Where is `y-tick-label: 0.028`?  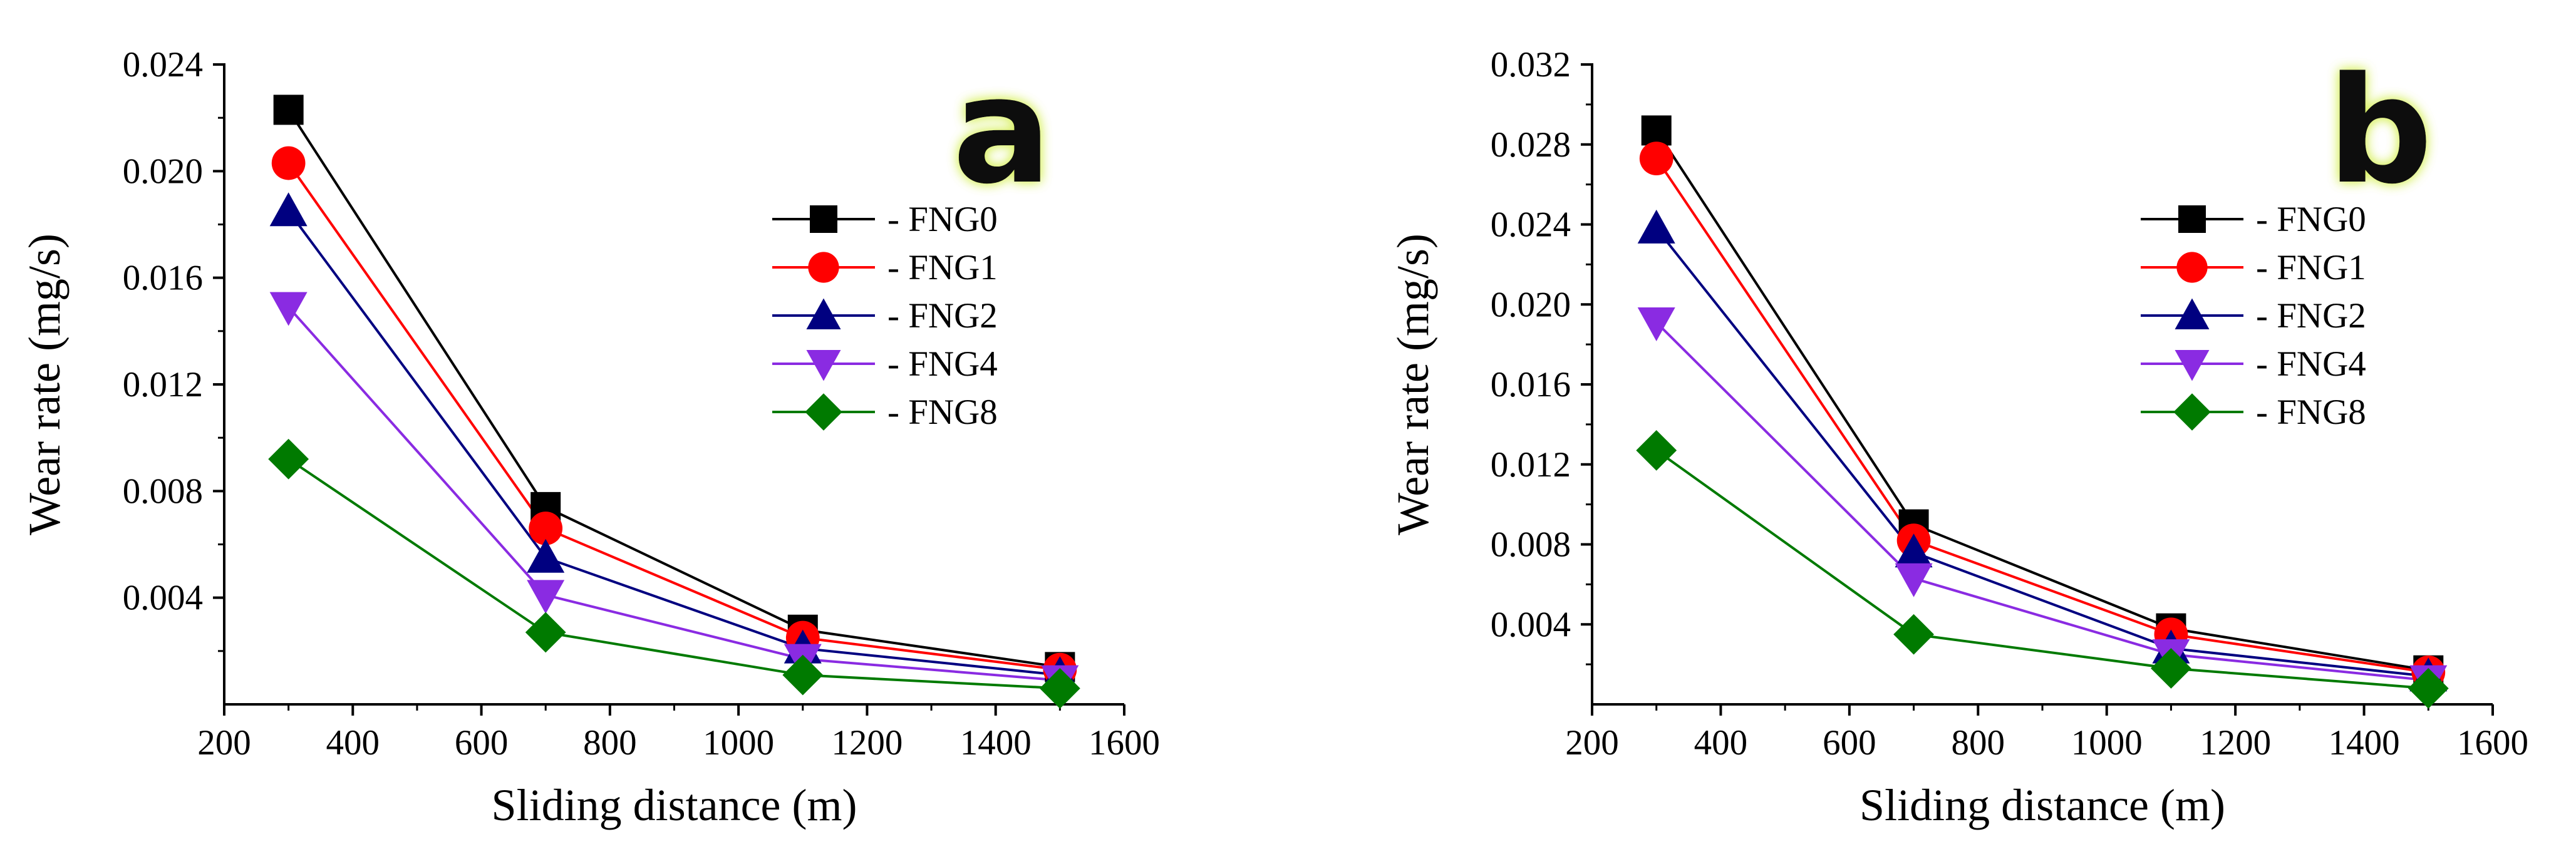
y-tick-label: 0.028 is located at coordinates (1531, 145).